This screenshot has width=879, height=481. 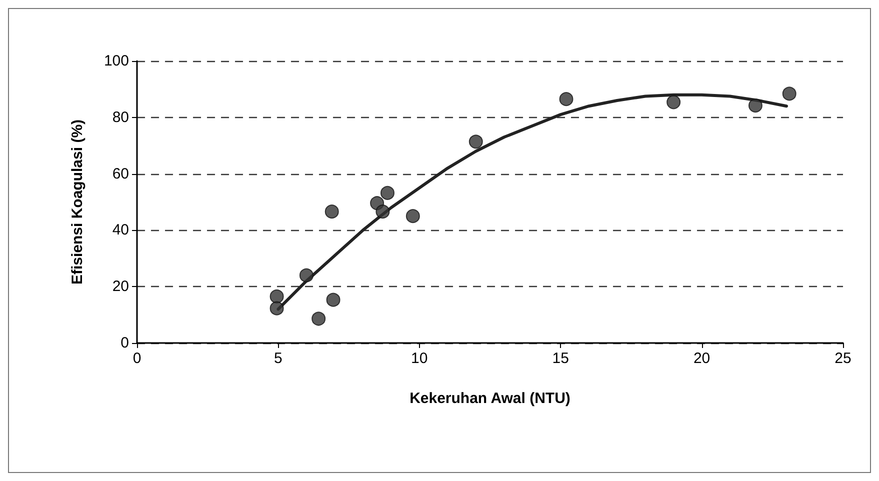 I want to click on y-tick-label: 20, so click(x=120, y=287).